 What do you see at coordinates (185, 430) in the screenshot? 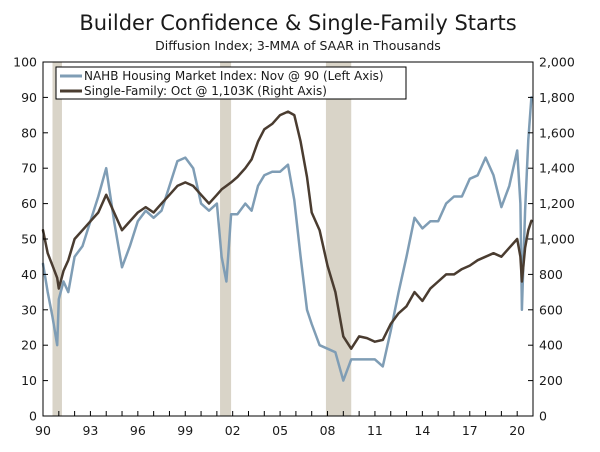
I see `x-tick-label: 99` at bounding box center [185, 430].